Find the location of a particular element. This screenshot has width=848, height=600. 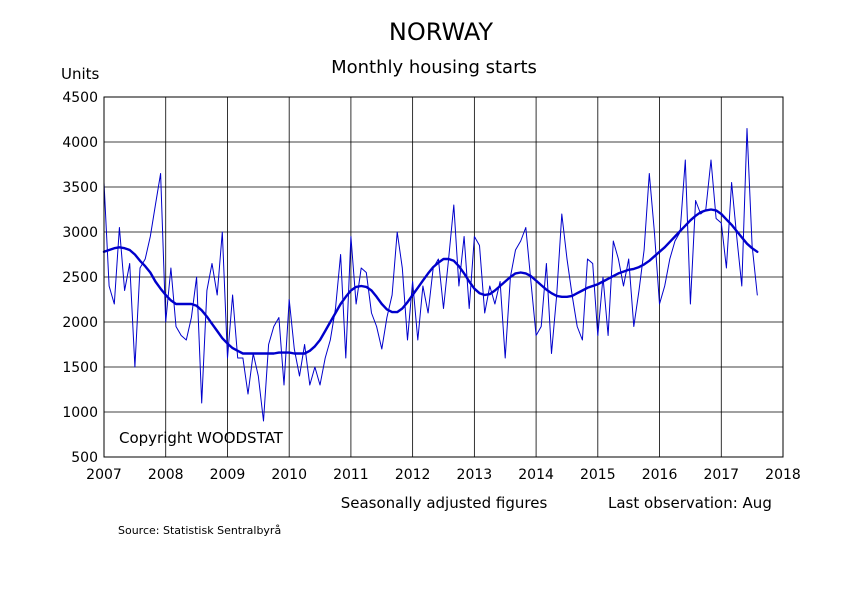

x-tick-label: 2016 is located at coordinates (660, 475).